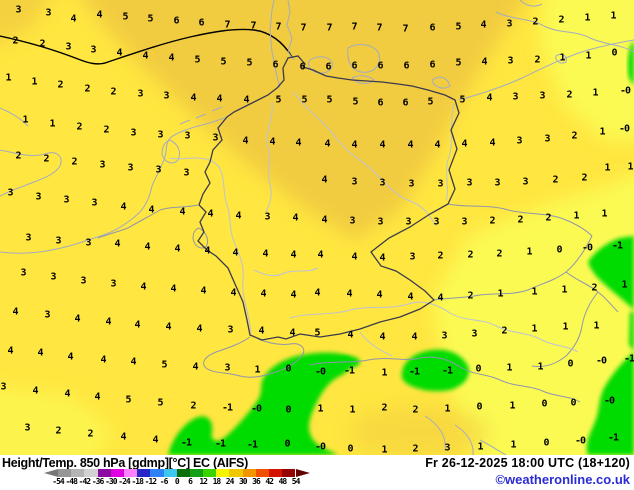 The width and height of the screenshot is (634, 490). What do you see at coordinates (546, 70) in the screenshot?
I see `coast-baltic-poland` at bounding box center [546, 70].